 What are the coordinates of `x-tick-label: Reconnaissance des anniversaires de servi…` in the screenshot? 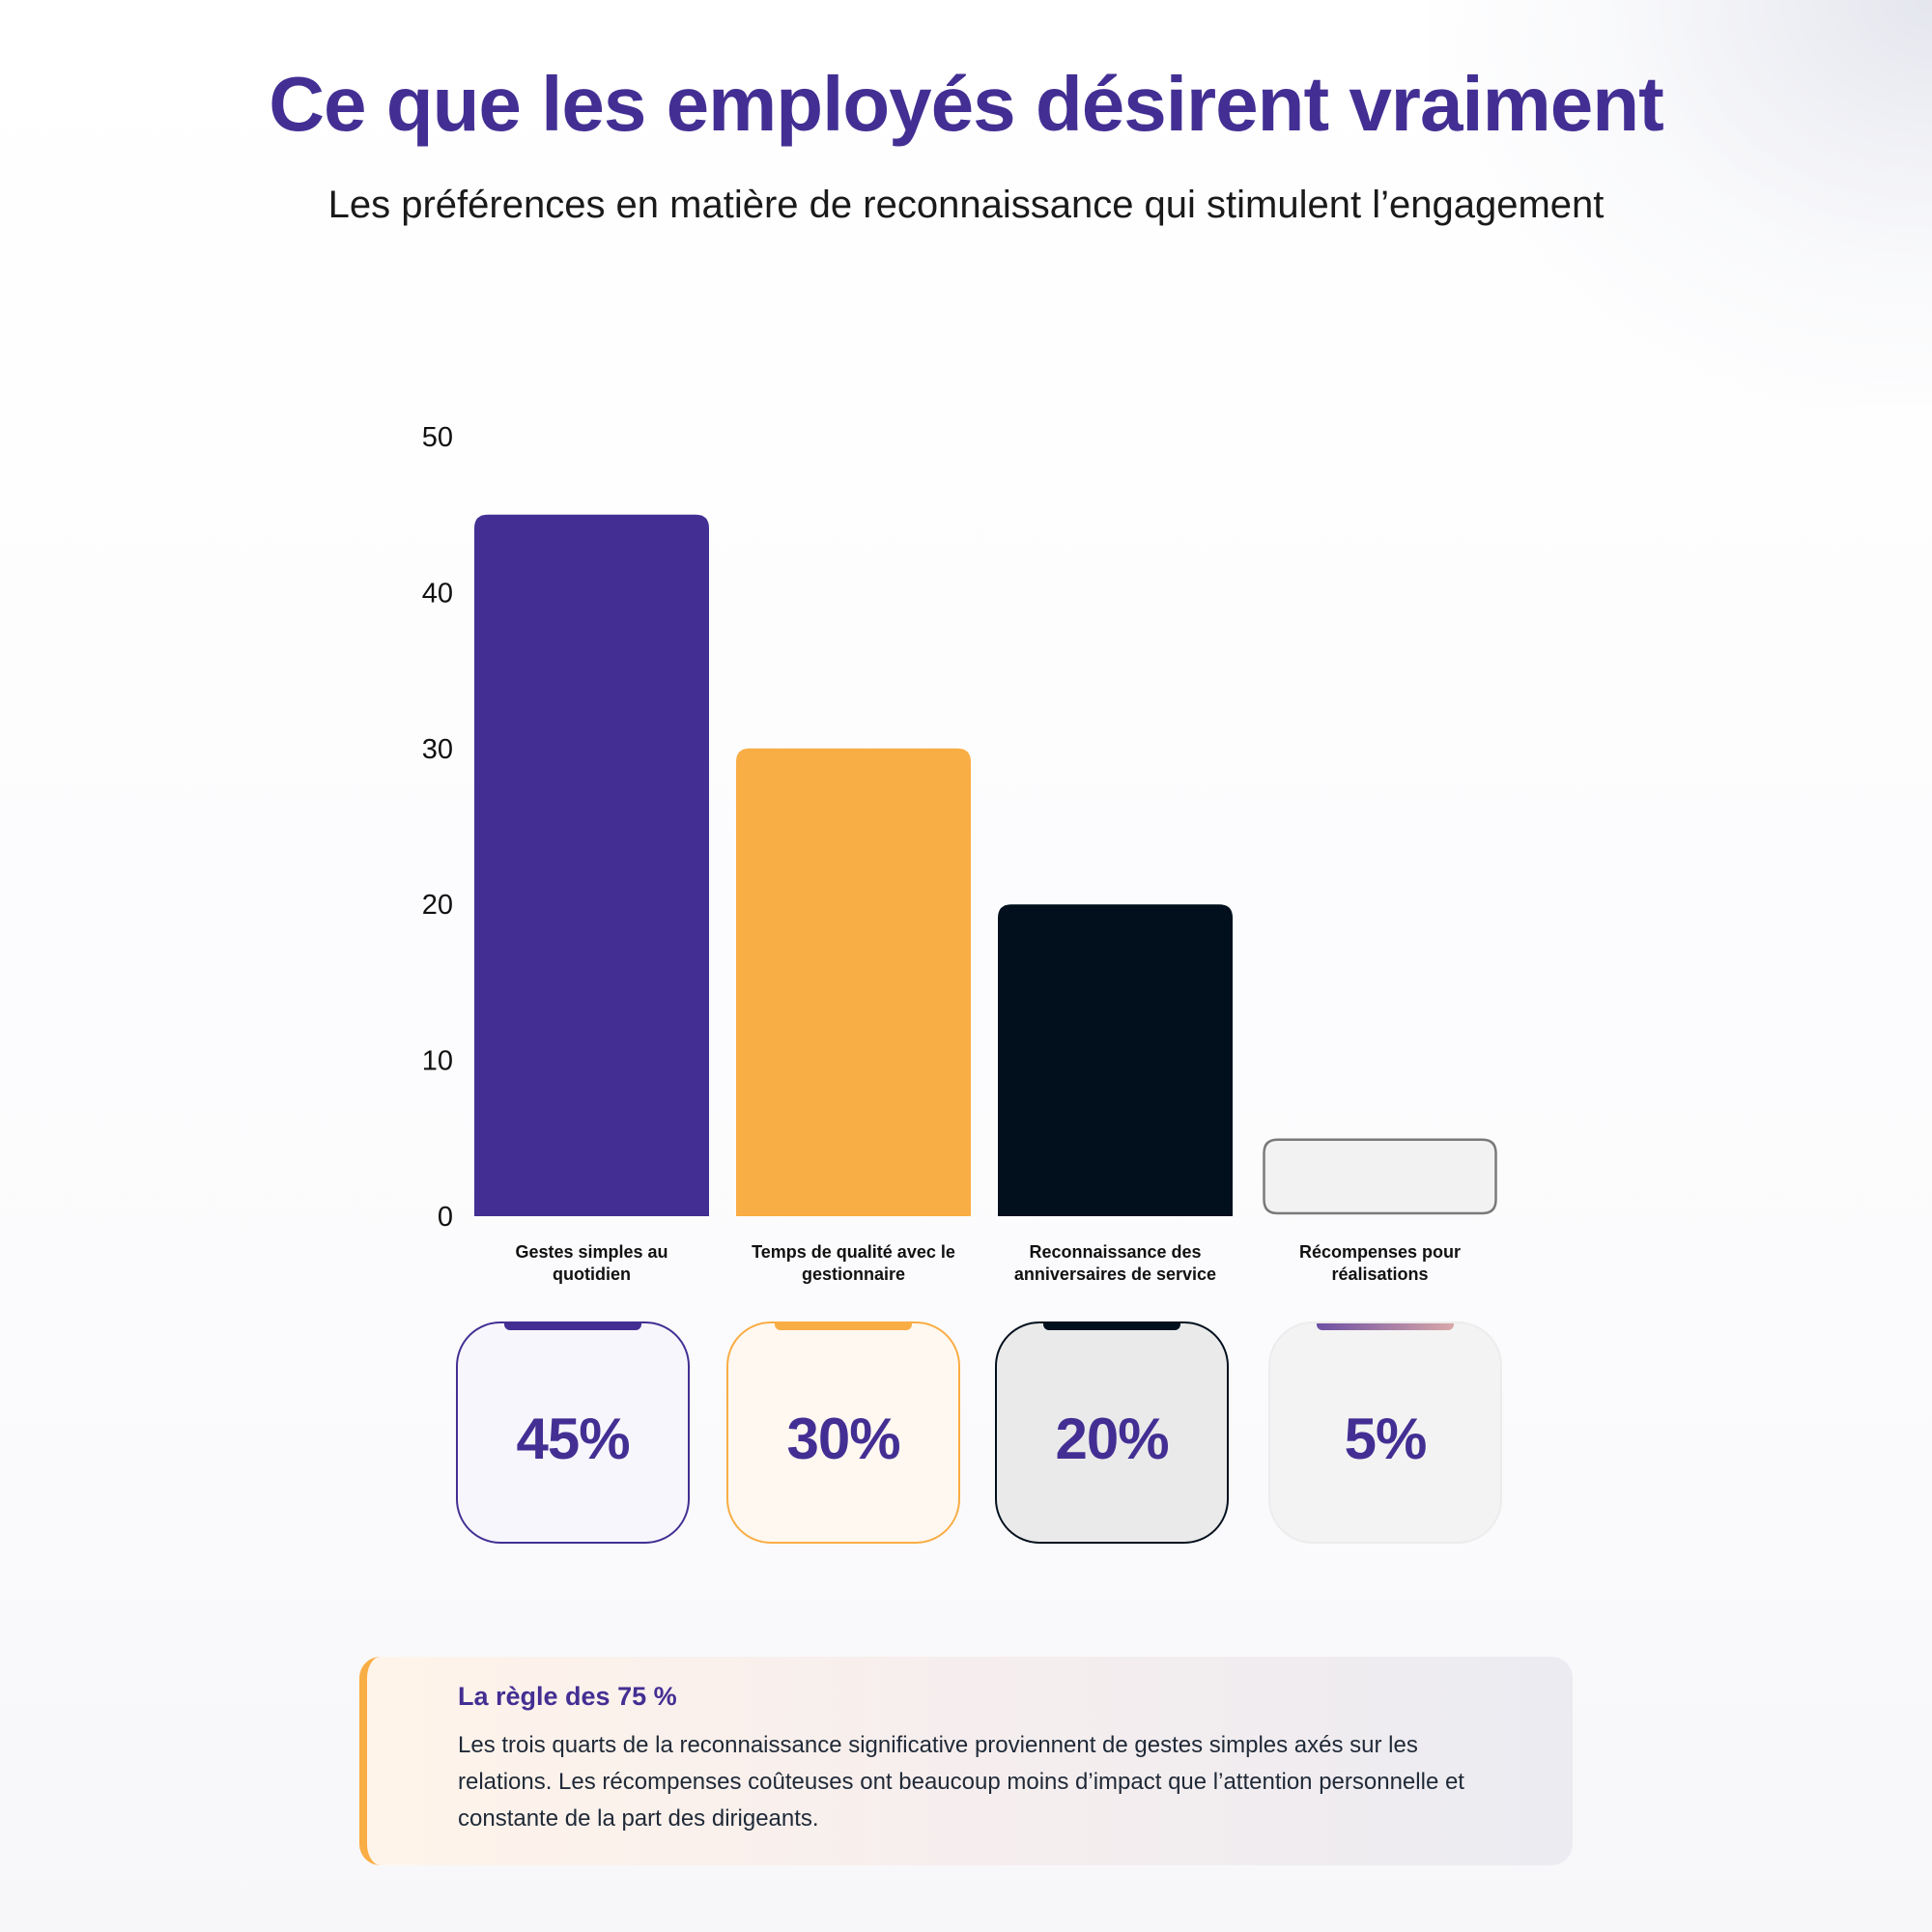 It's located at (1115, 1263).